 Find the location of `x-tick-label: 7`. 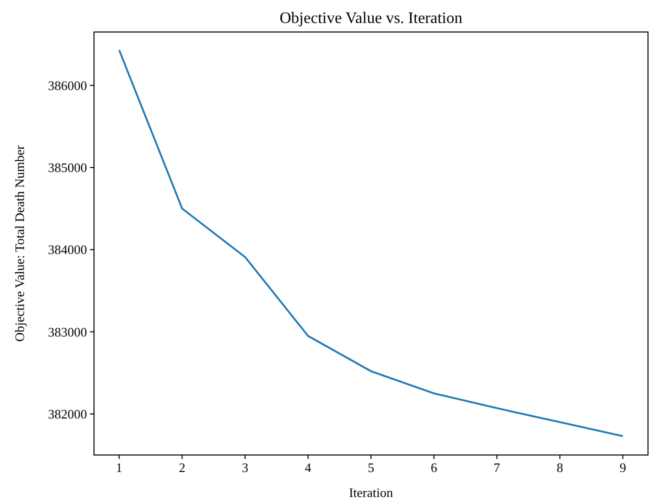

x-tick-label: 7 is located at coordinates (497, 467).